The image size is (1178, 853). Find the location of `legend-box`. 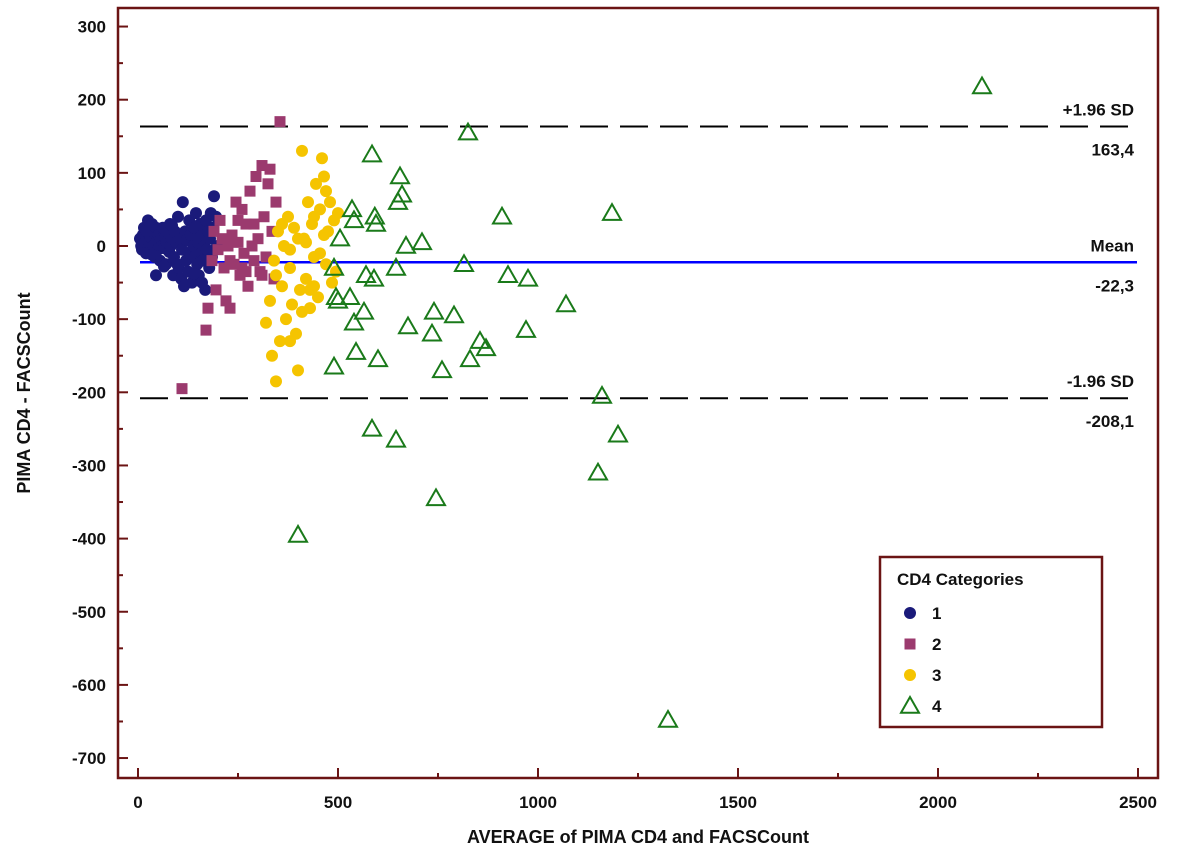

legend-box is located at coordinates (991, 642).